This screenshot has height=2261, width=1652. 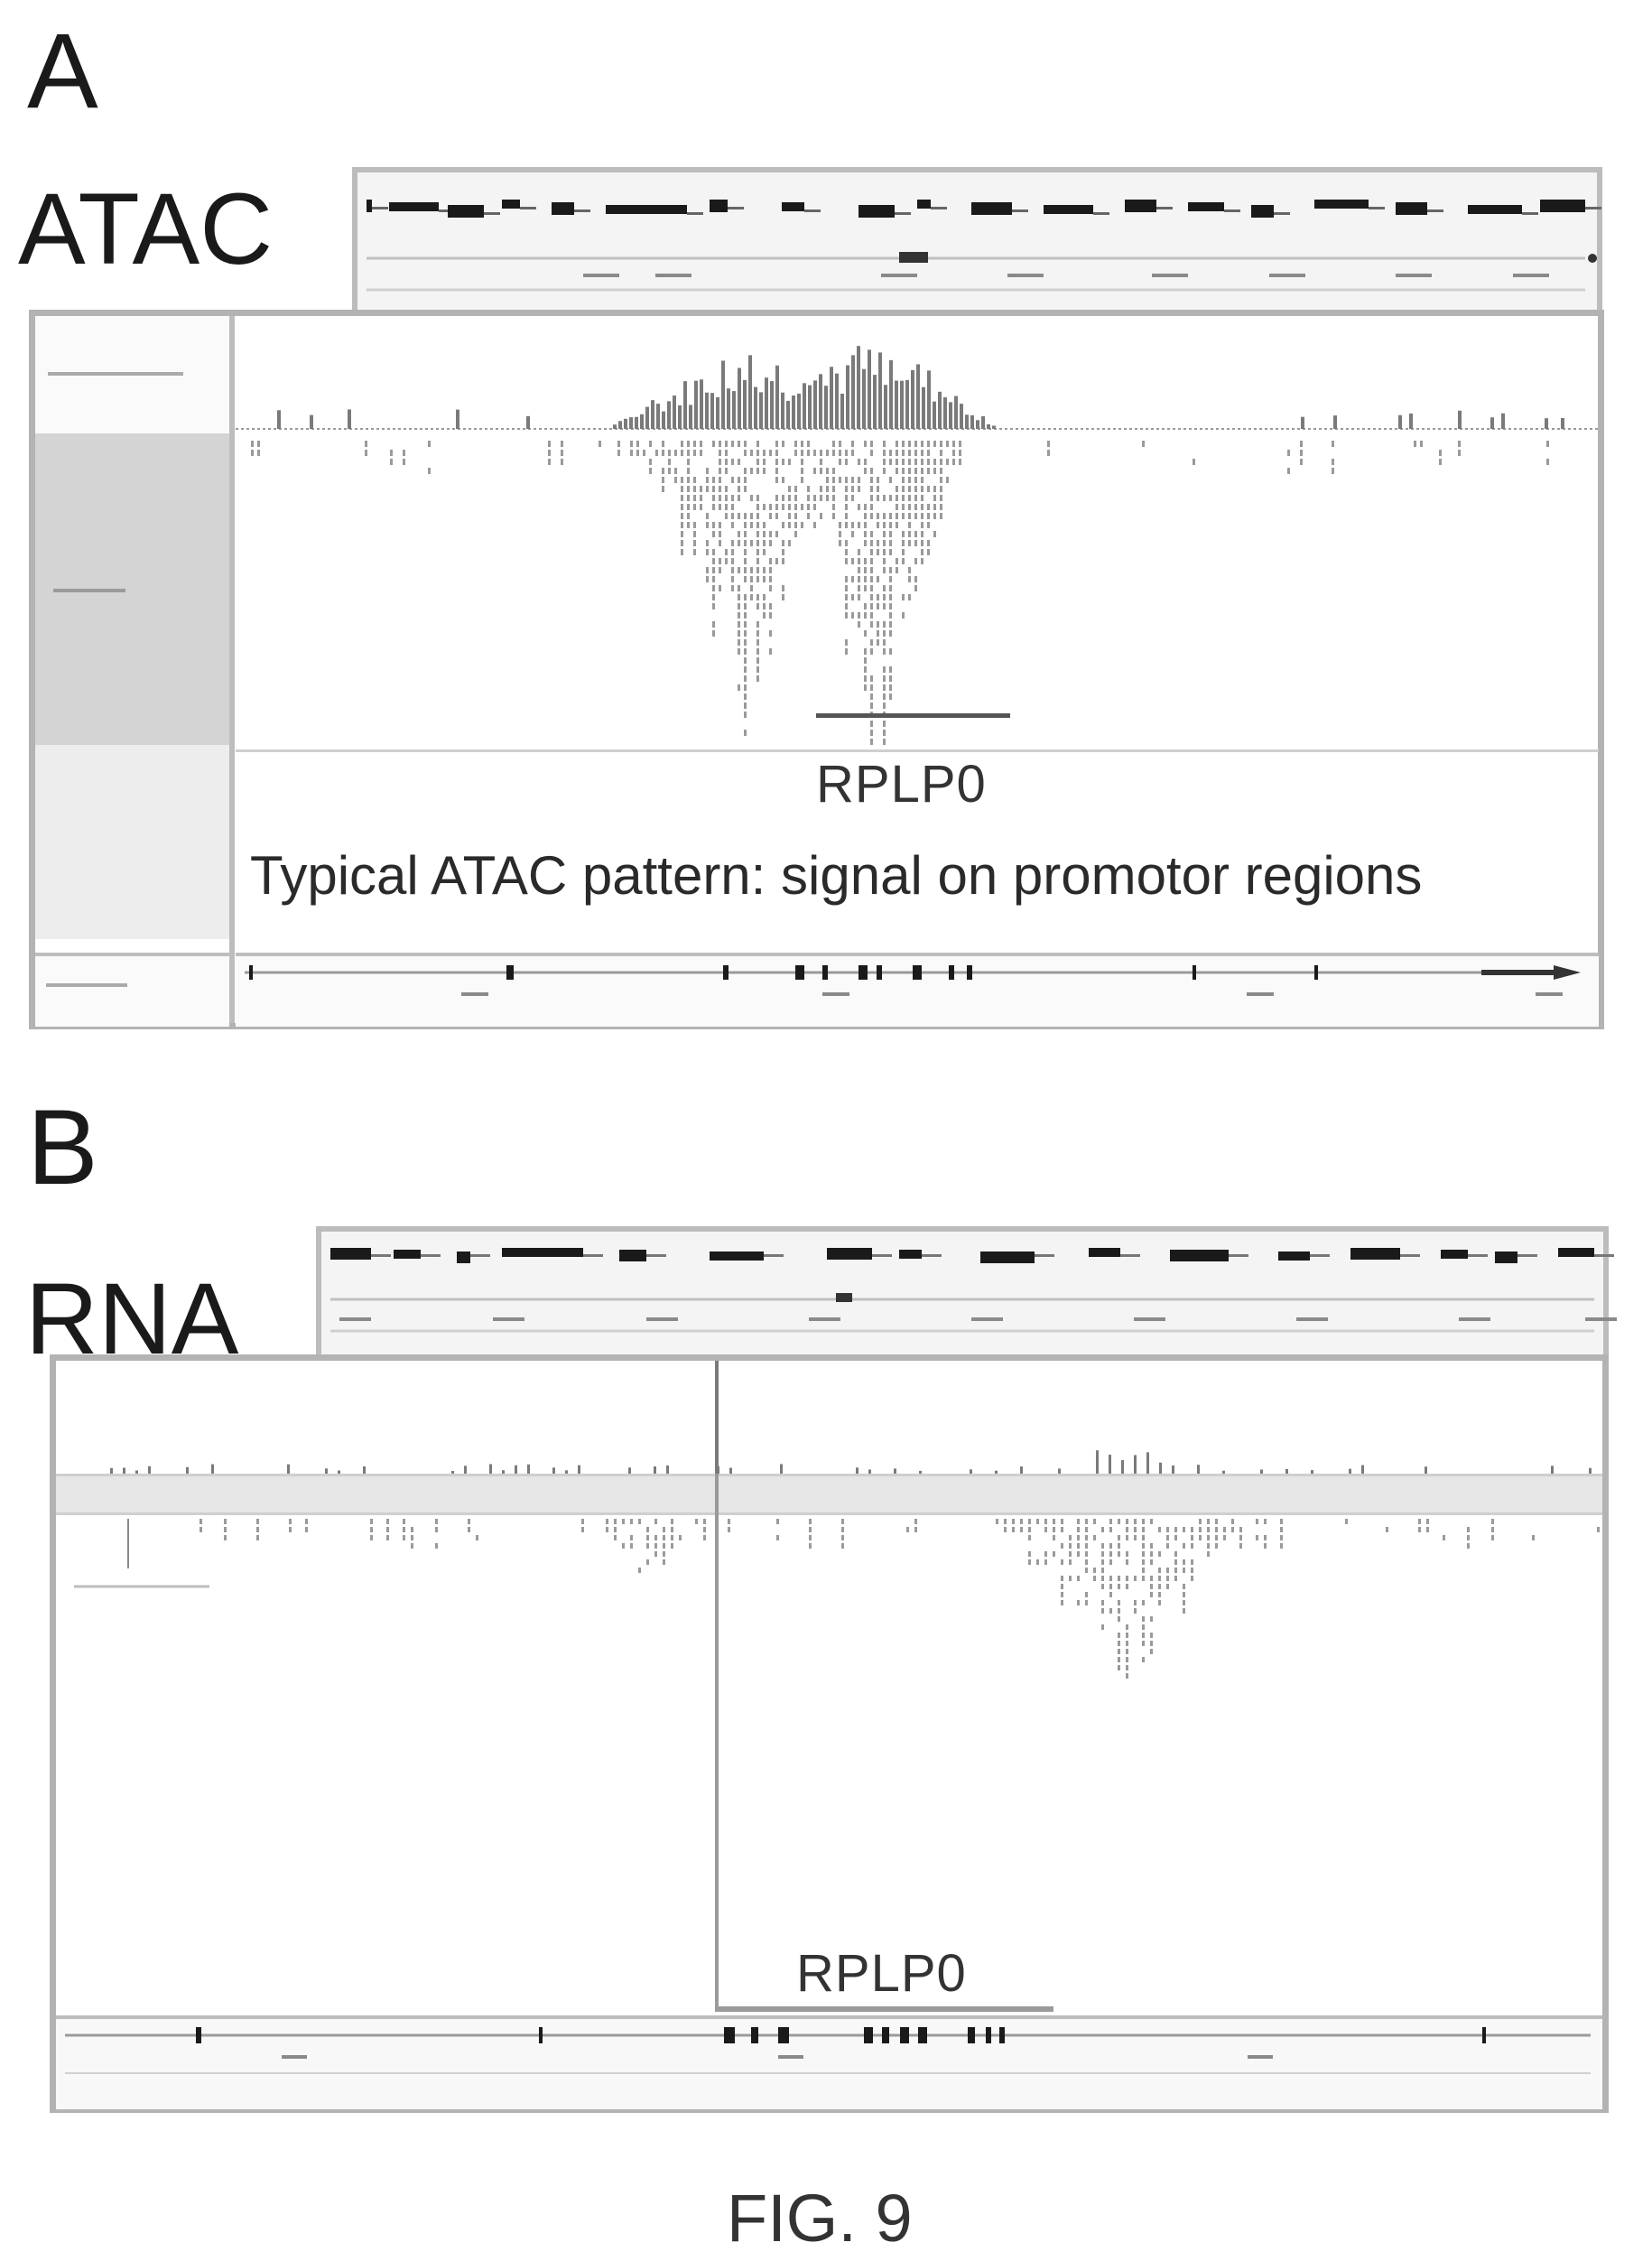 I want to click on track-name-reads, so click(x=132, y=589).